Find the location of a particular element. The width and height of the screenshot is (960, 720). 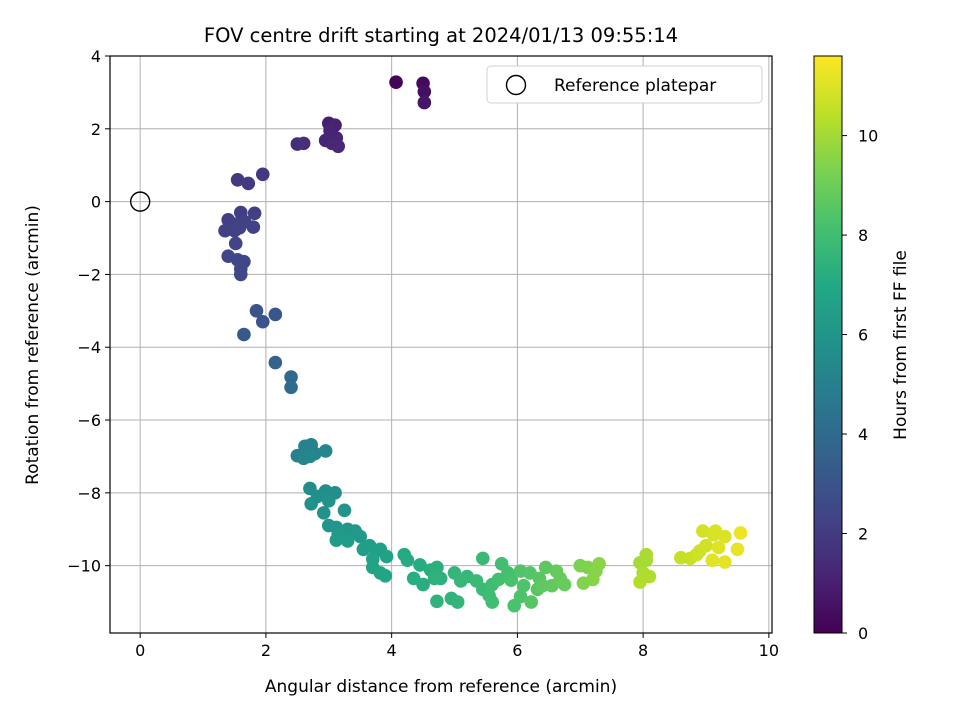

reference-point is located at coordinates (140, 201).